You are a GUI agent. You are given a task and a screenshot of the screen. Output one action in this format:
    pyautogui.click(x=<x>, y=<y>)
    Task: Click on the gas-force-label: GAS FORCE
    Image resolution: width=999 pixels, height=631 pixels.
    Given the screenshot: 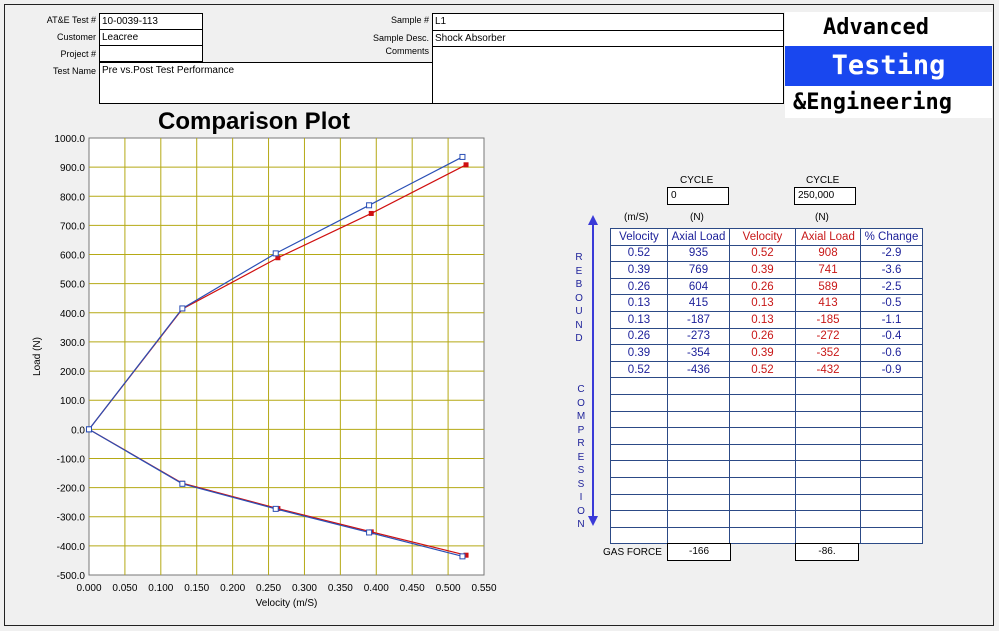 What is the action you would take?
    pyautogui.click(x=632, y=552)
    